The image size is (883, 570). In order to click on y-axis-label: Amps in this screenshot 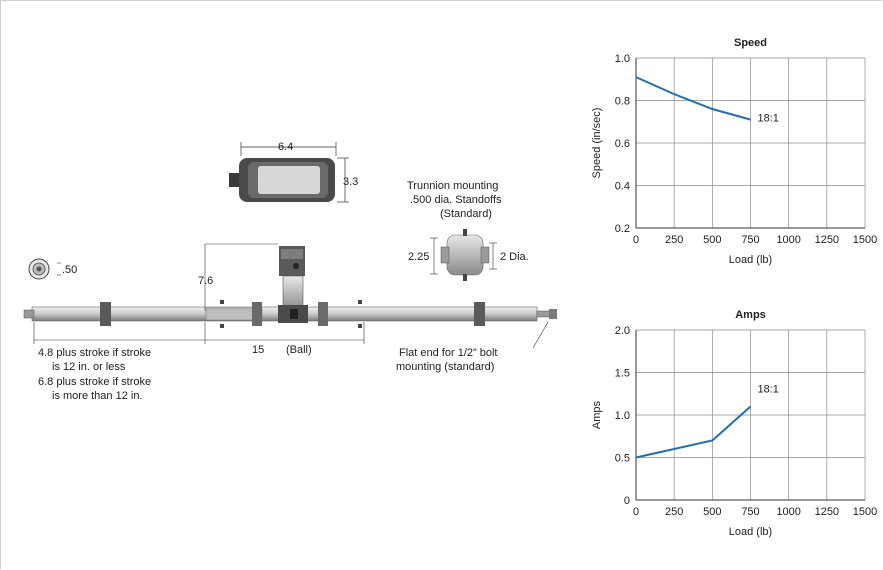, I will do `click(597, 414)`.